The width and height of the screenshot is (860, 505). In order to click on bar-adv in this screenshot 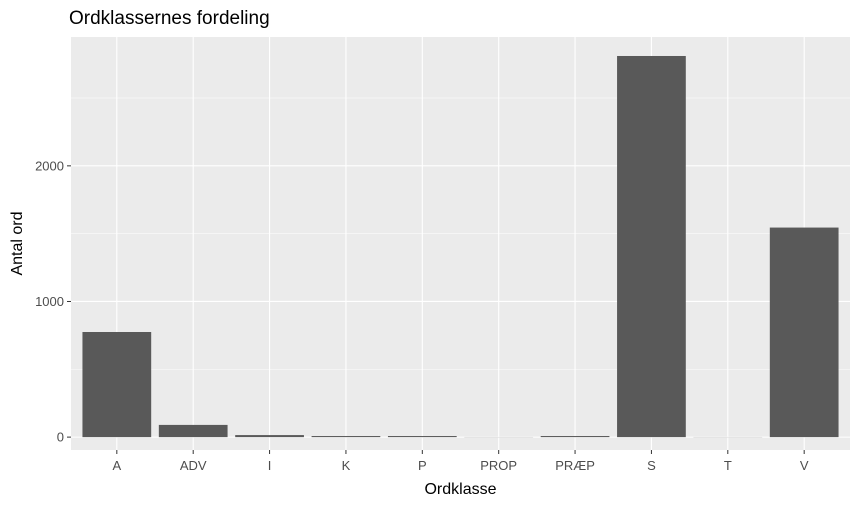, I will do `click(193, 431)`.